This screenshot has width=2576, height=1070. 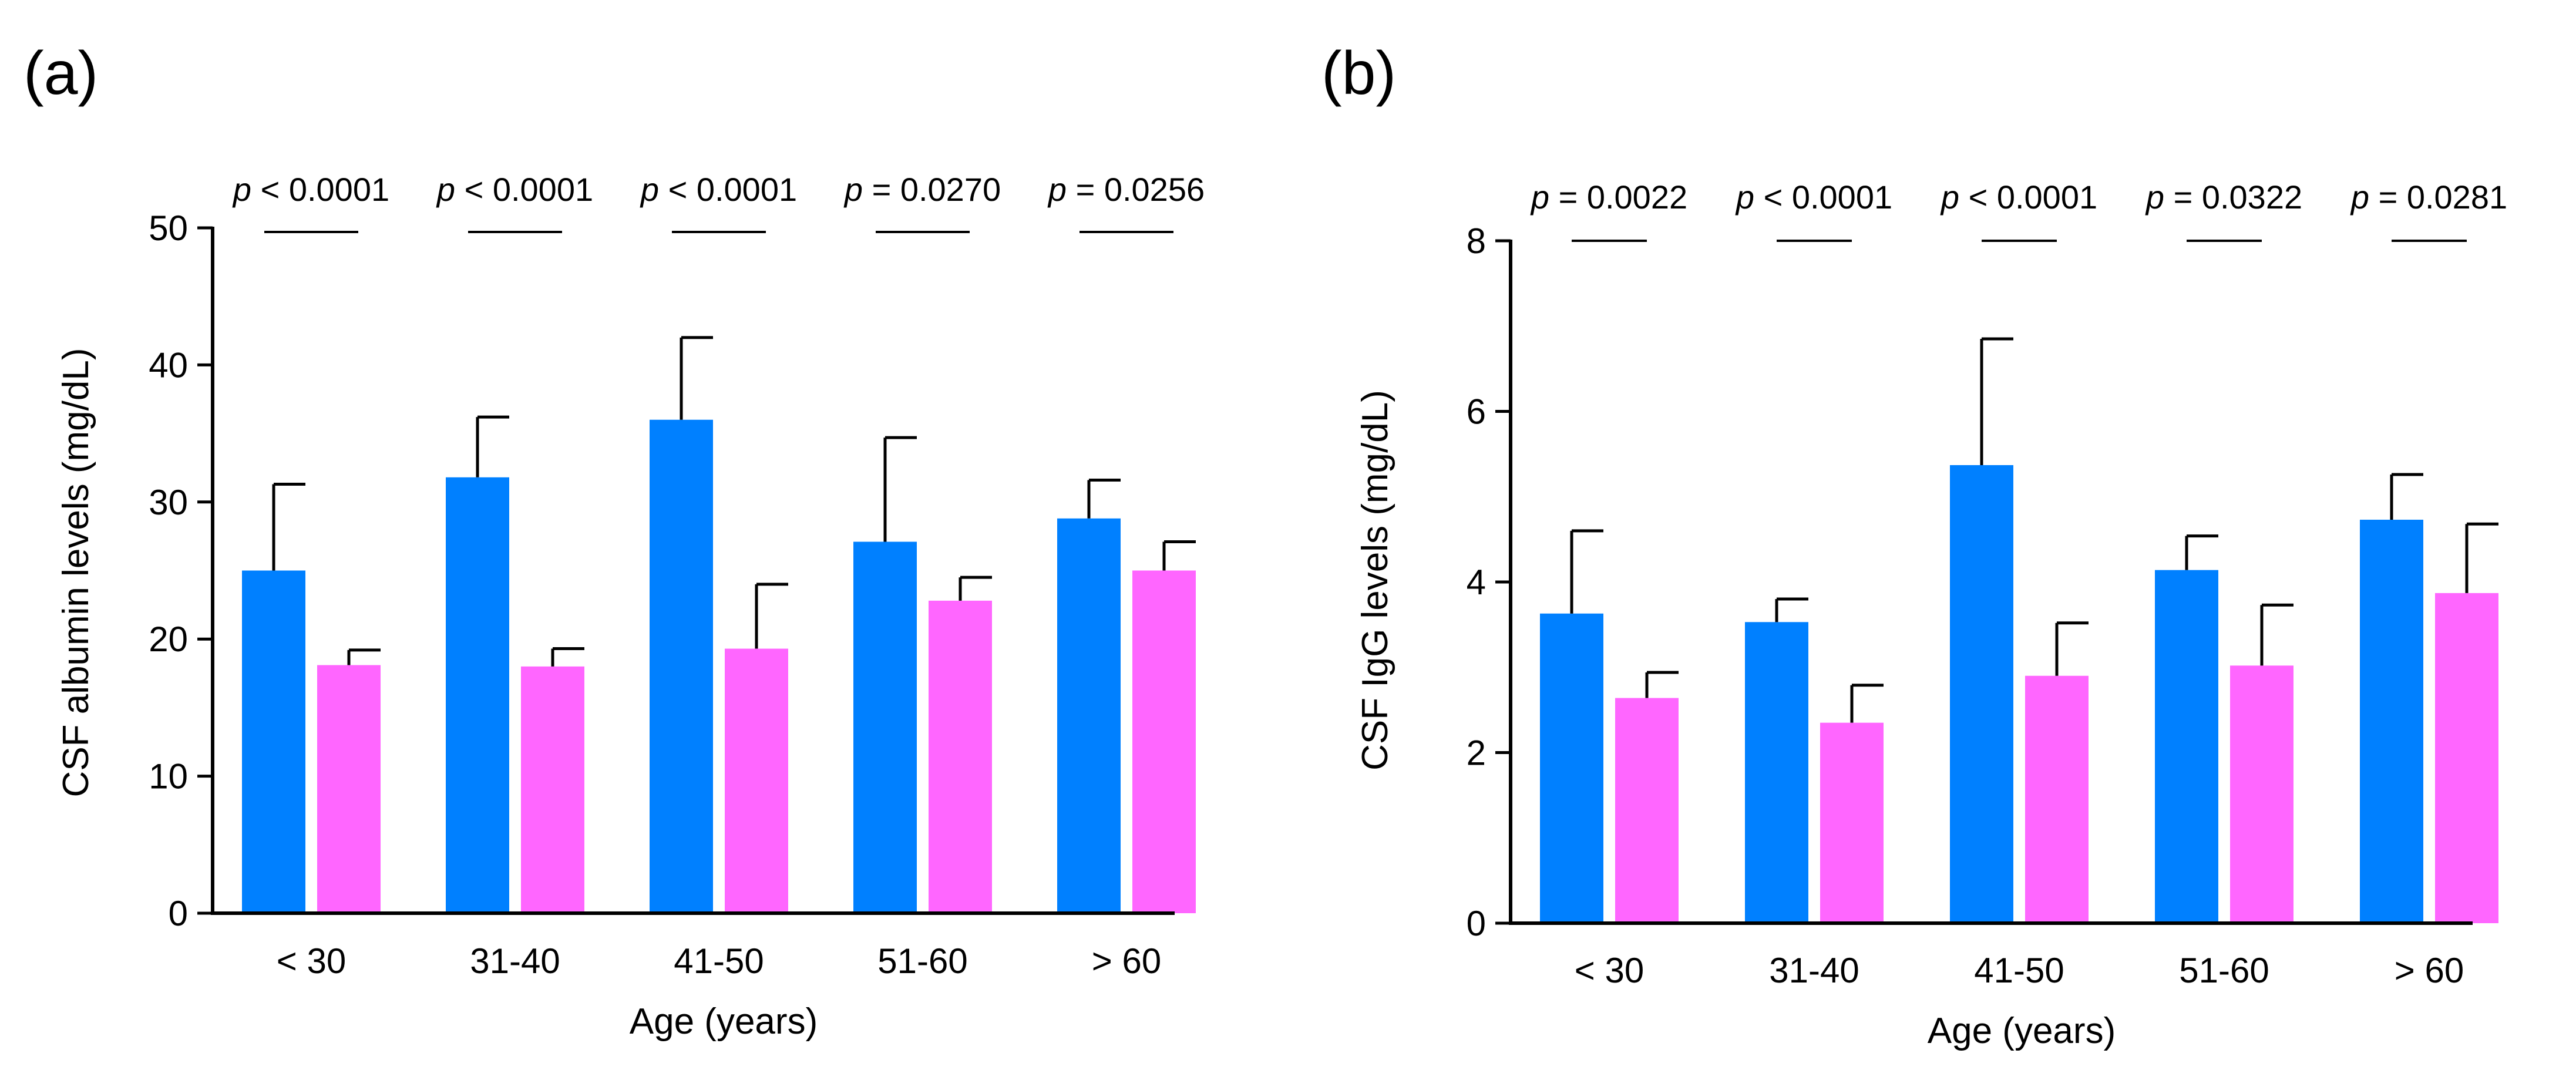 What do you see at coordinates (168, 365) in the screenshot?
I see `panel-a-y-tick-label-5: 40` at bounding box center [168, 365].